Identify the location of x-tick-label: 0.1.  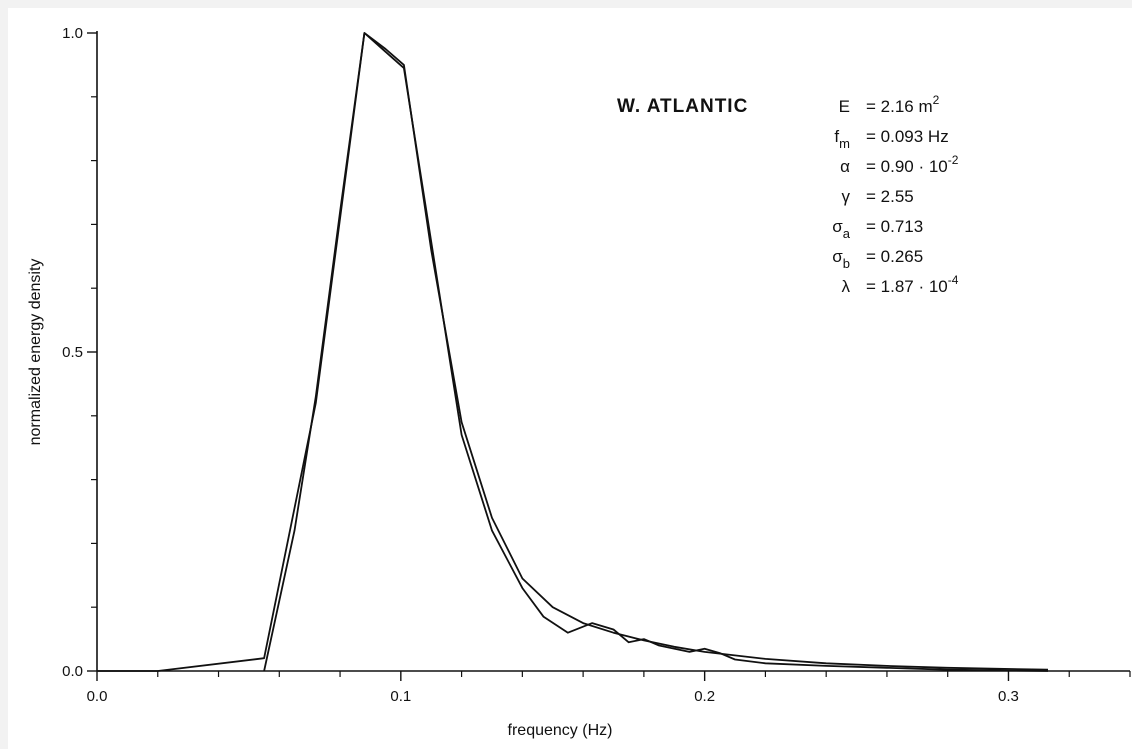
(400, 696).